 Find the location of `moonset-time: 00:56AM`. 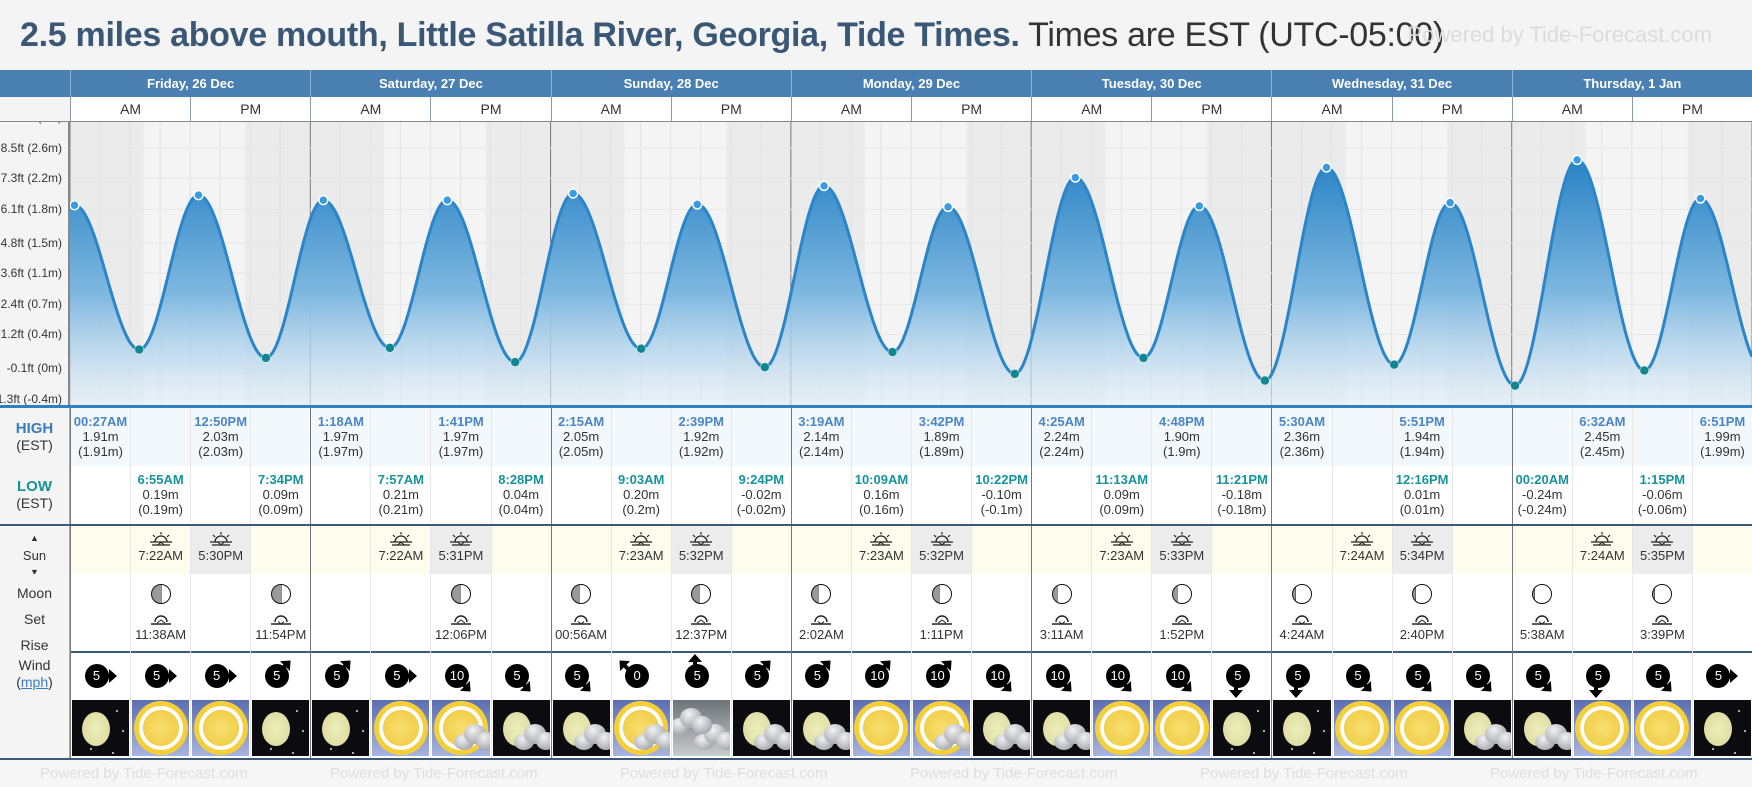

moonset-time: 00:56AM is located at coordinates (581, 634).